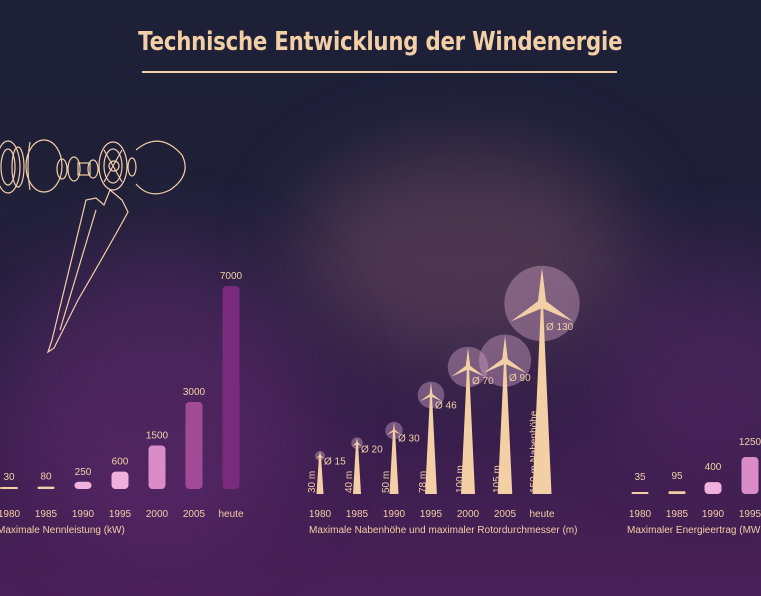 This screenshot has width=761, height=596. Describe the element at coordinates (231, 276) in the screenshot. I see `bar-value-label: 7000` at that location.